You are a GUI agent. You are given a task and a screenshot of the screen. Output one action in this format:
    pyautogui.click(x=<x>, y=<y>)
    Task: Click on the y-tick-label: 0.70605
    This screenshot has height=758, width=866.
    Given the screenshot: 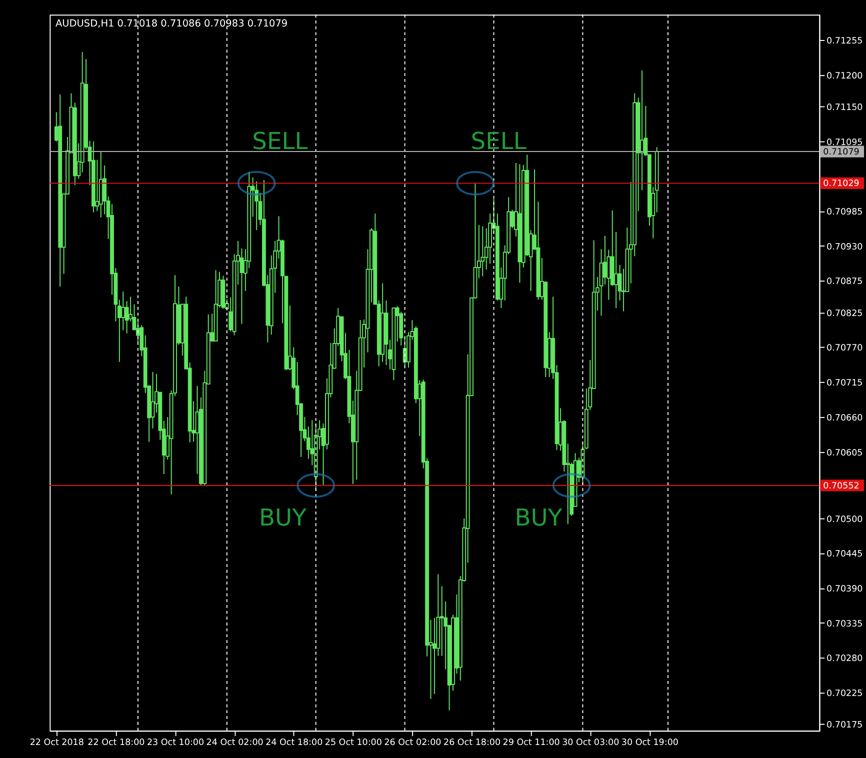 What is the action you would take?
    pyautogui.click(x=844, y=453)
    